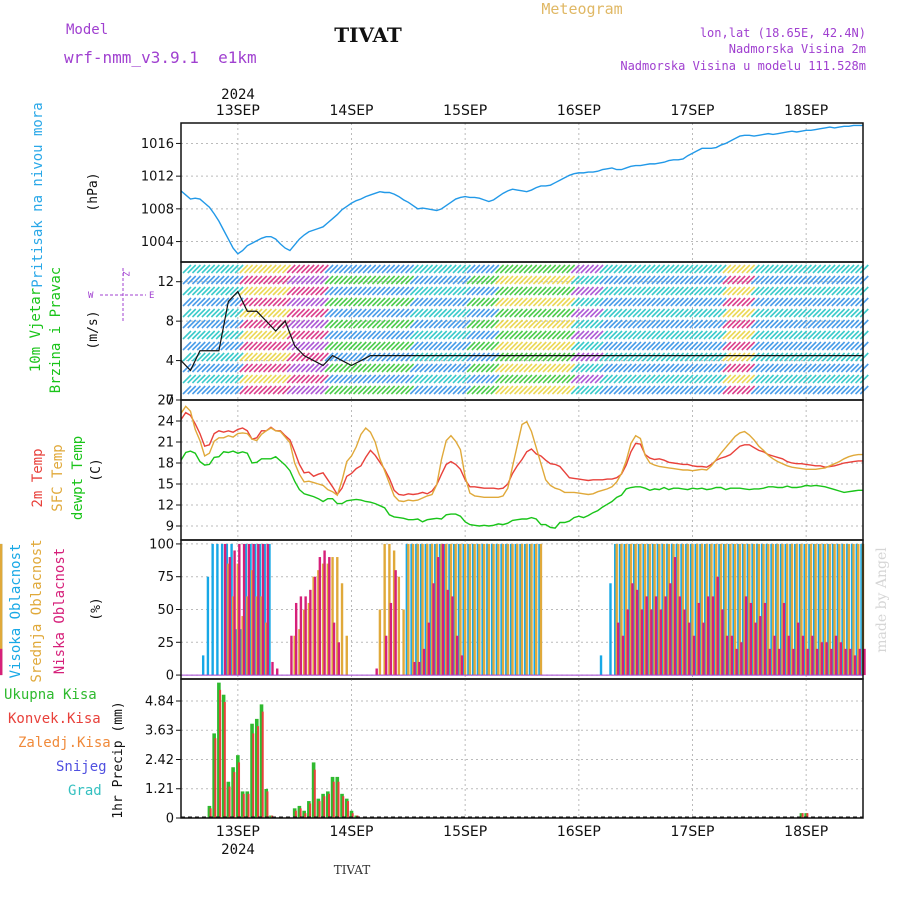 Image resolution: width=900 pixels, height=900 pixels. I want to click on panel-frame, so click(522, 748).